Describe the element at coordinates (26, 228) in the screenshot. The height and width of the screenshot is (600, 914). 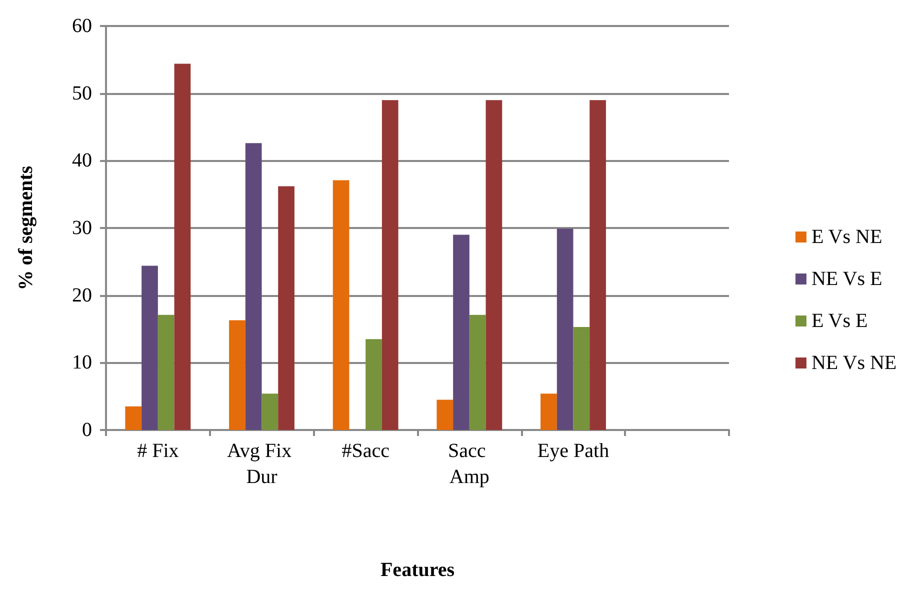
I see `y-axis-title: % of segments` at that location.